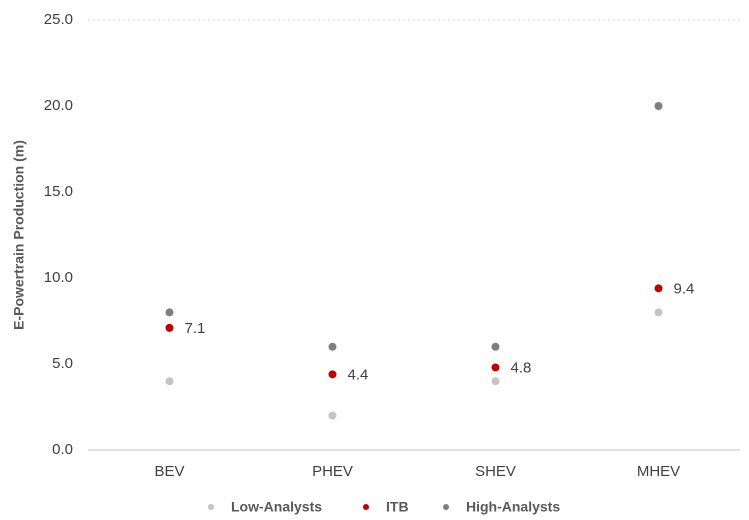  Describe the element at coordinates (684, 288) in the screenshot. I see `data-label: 9.4` at that location.